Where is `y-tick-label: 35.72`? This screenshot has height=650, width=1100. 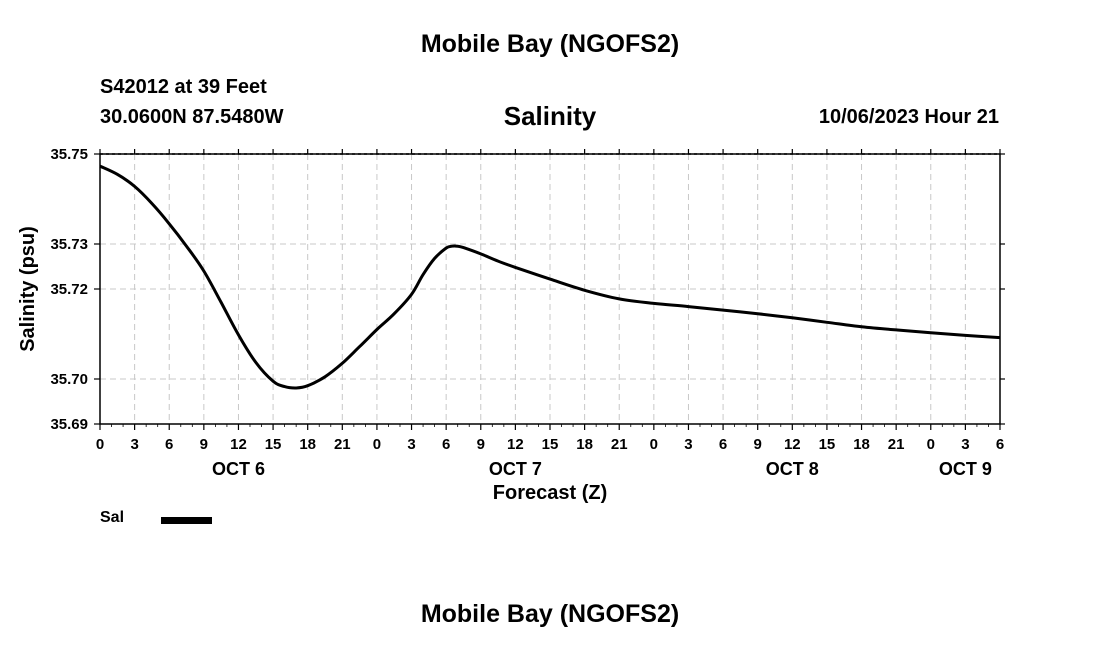 y-tick-label: 35.72 is located at coordinates (69, 289).